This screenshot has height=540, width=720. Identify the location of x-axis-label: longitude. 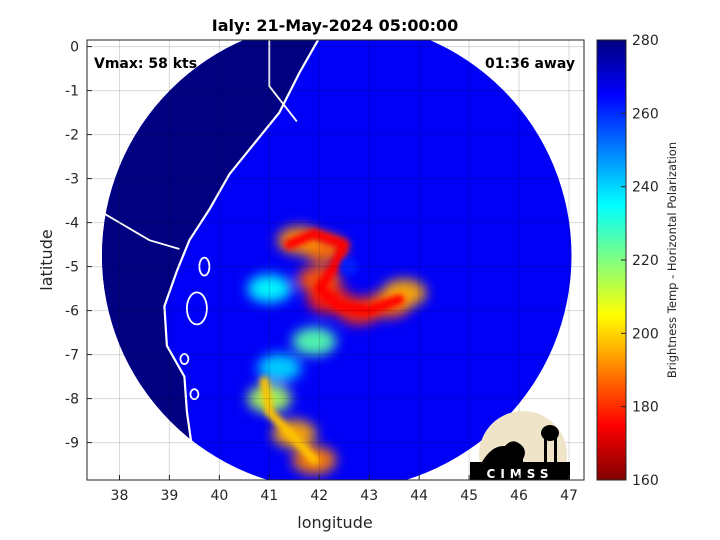
(334, 522).